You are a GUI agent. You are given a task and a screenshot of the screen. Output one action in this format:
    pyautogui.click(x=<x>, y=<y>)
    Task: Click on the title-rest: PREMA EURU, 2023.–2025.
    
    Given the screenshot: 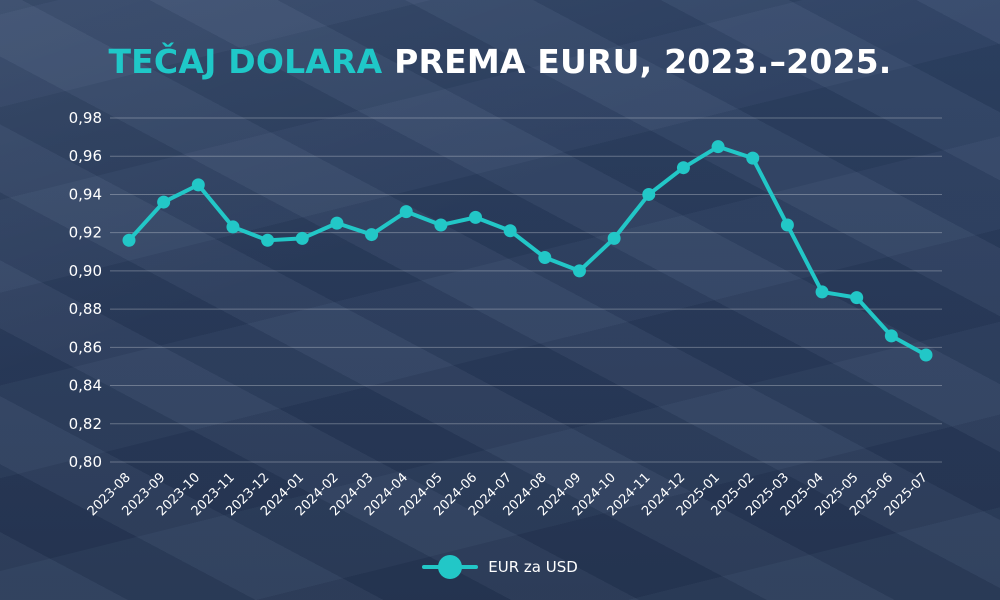 What is the action you would take?
    pyautogui.click(x=637, y=61)
    